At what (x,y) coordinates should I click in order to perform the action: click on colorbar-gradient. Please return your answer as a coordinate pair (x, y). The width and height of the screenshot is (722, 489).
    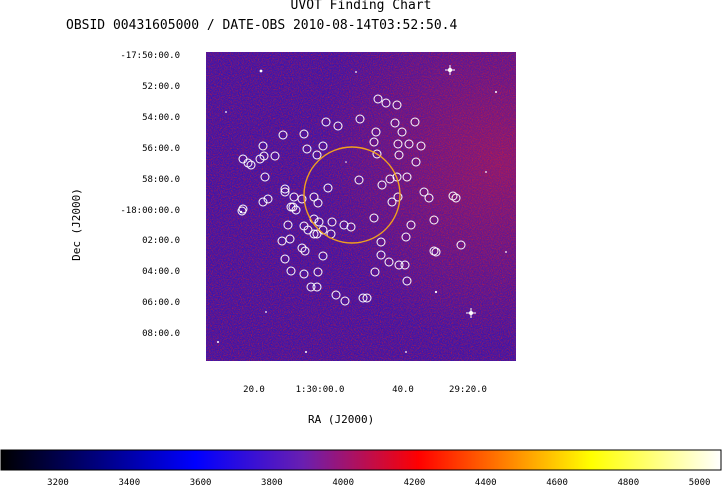
    Looking at the image, I should click on (361, 460).